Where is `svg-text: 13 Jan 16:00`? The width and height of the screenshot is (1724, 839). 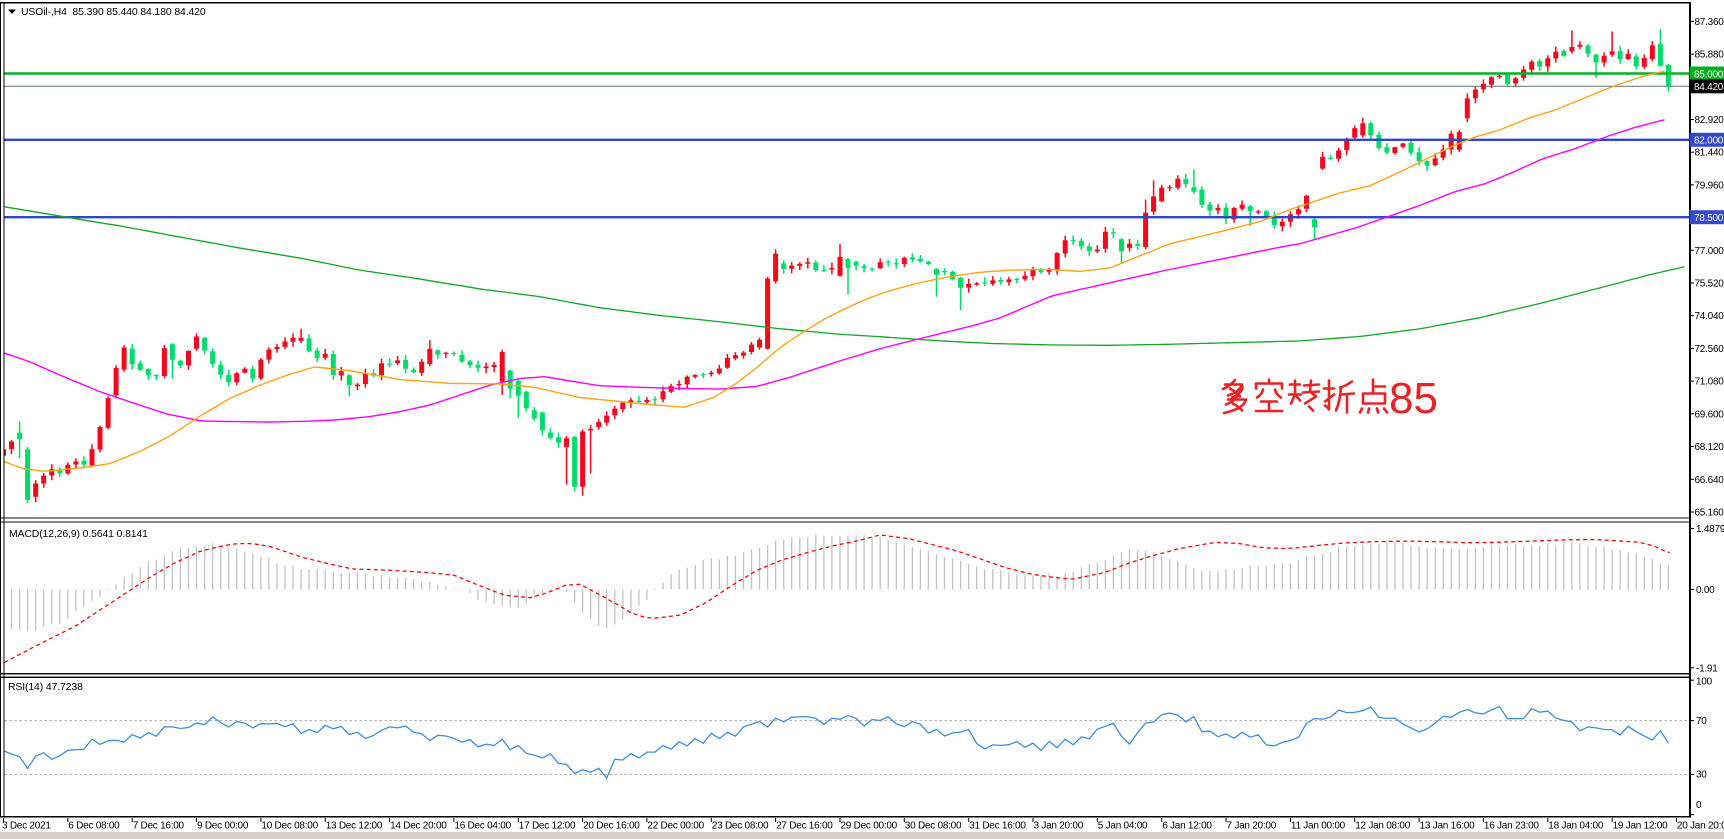
svg-text: 13 Jan 16:00 is located at coordinates (1448, 826).